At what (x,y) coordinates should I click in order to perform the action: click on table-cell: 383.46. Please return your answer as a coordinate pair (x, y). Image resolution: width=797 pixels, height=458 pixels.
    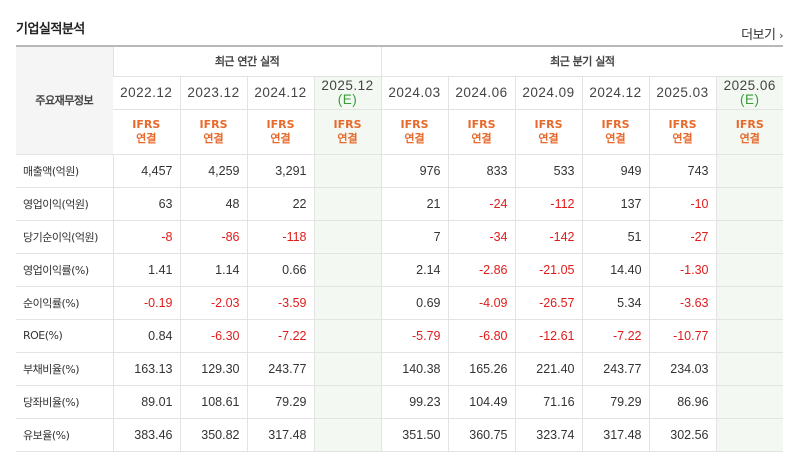
    Looking at the image, I should click on (146, 435).